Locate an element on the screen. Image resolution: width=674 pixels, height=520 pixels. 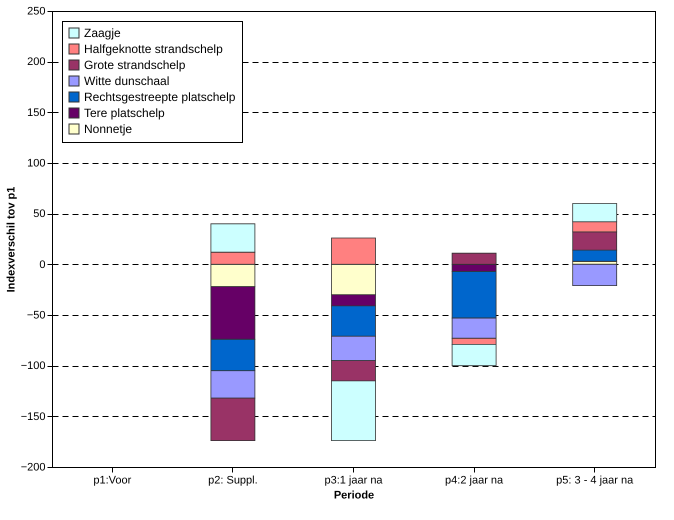
x-tick-label: p3:1 jaar na is located at coordinates (354, 480).